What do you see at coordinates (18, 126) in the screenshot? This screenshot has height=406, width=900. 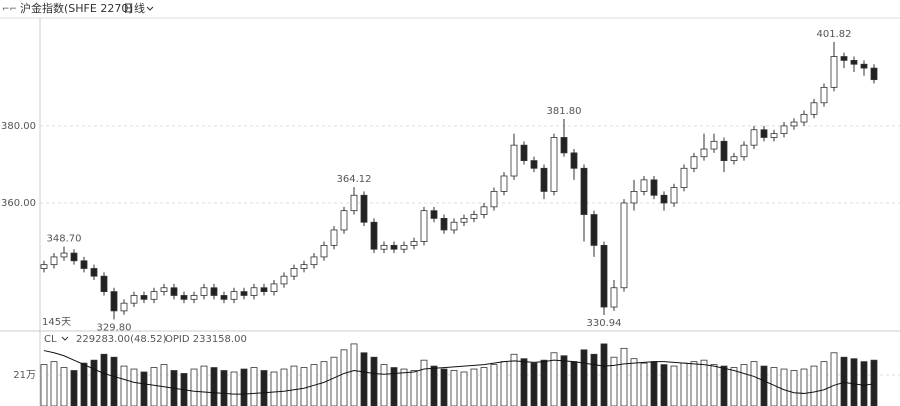 I see `y-tick-label: 380.00` at bounding box center [18, 126].